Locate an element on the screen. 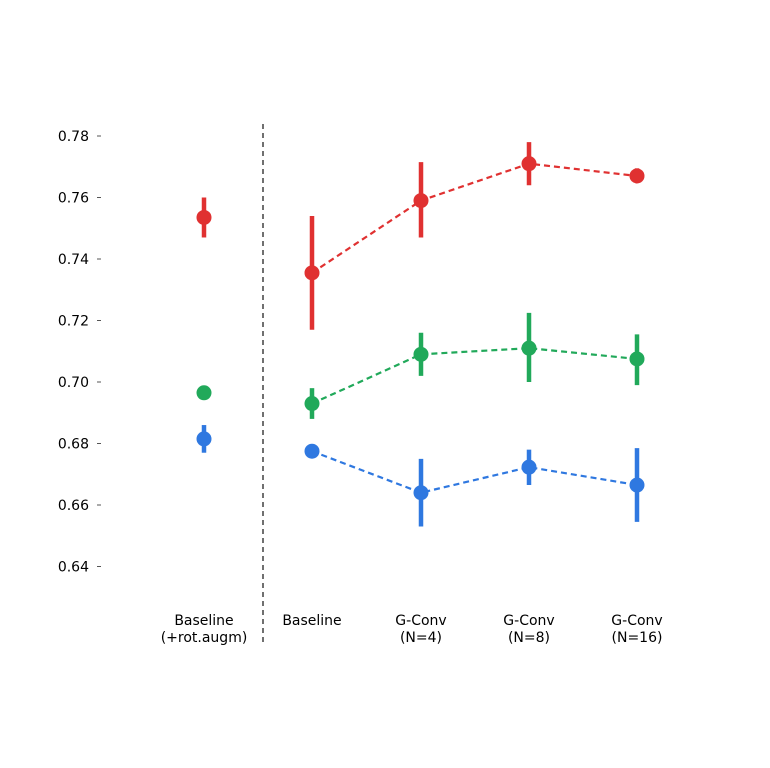 The height and width of the screenshot is (768, 770). category-label-line2: (N=4) is located at coordinates (421, 638).